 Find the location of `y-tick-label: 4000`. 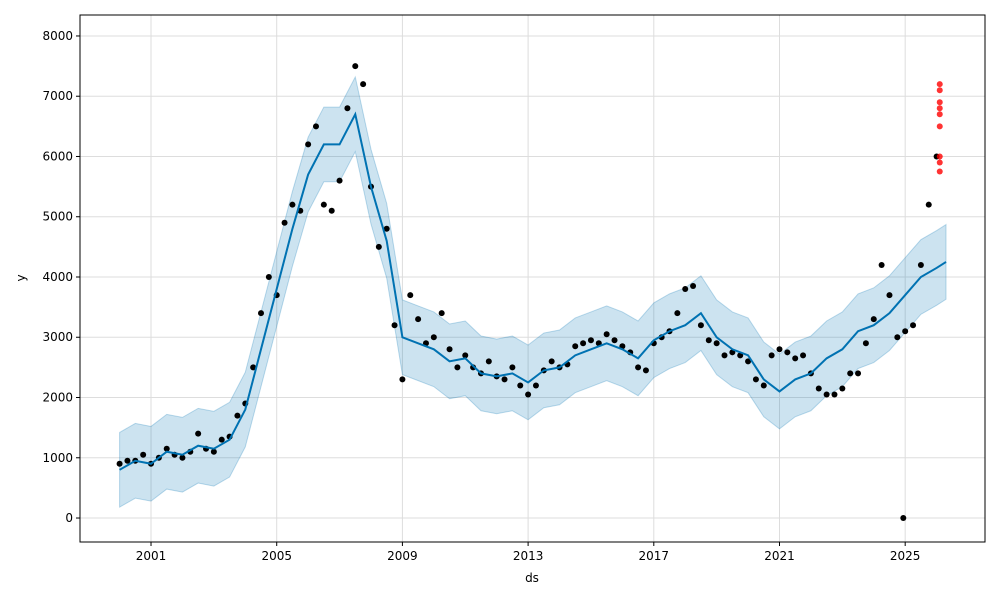

y-tick-label: 4000 is located at coordinates (57, 277).